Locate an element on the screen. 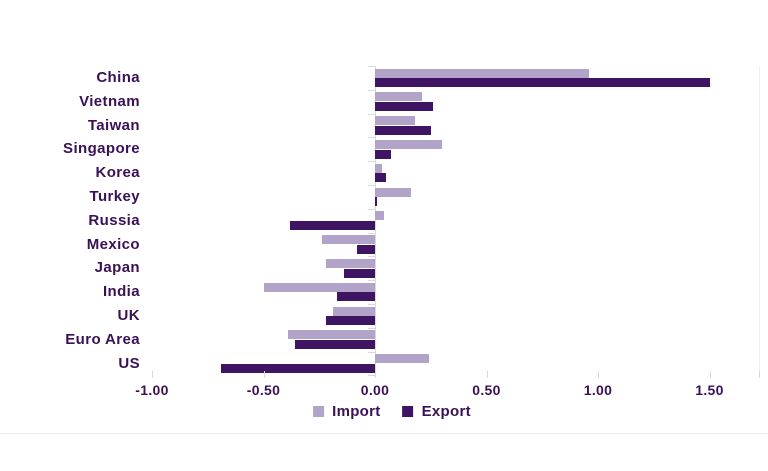 This screenshot has width=768, height=471. x-tick-label-0.00: 0.00 is located at coordinates (375, 390).